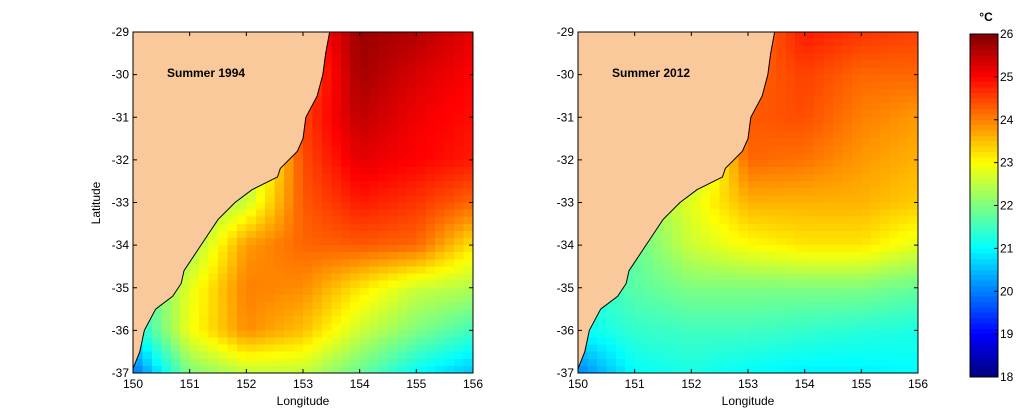 This screenshot has height=419, width=1017. I want to click on y-tick-label: -34, so click(121, 245).